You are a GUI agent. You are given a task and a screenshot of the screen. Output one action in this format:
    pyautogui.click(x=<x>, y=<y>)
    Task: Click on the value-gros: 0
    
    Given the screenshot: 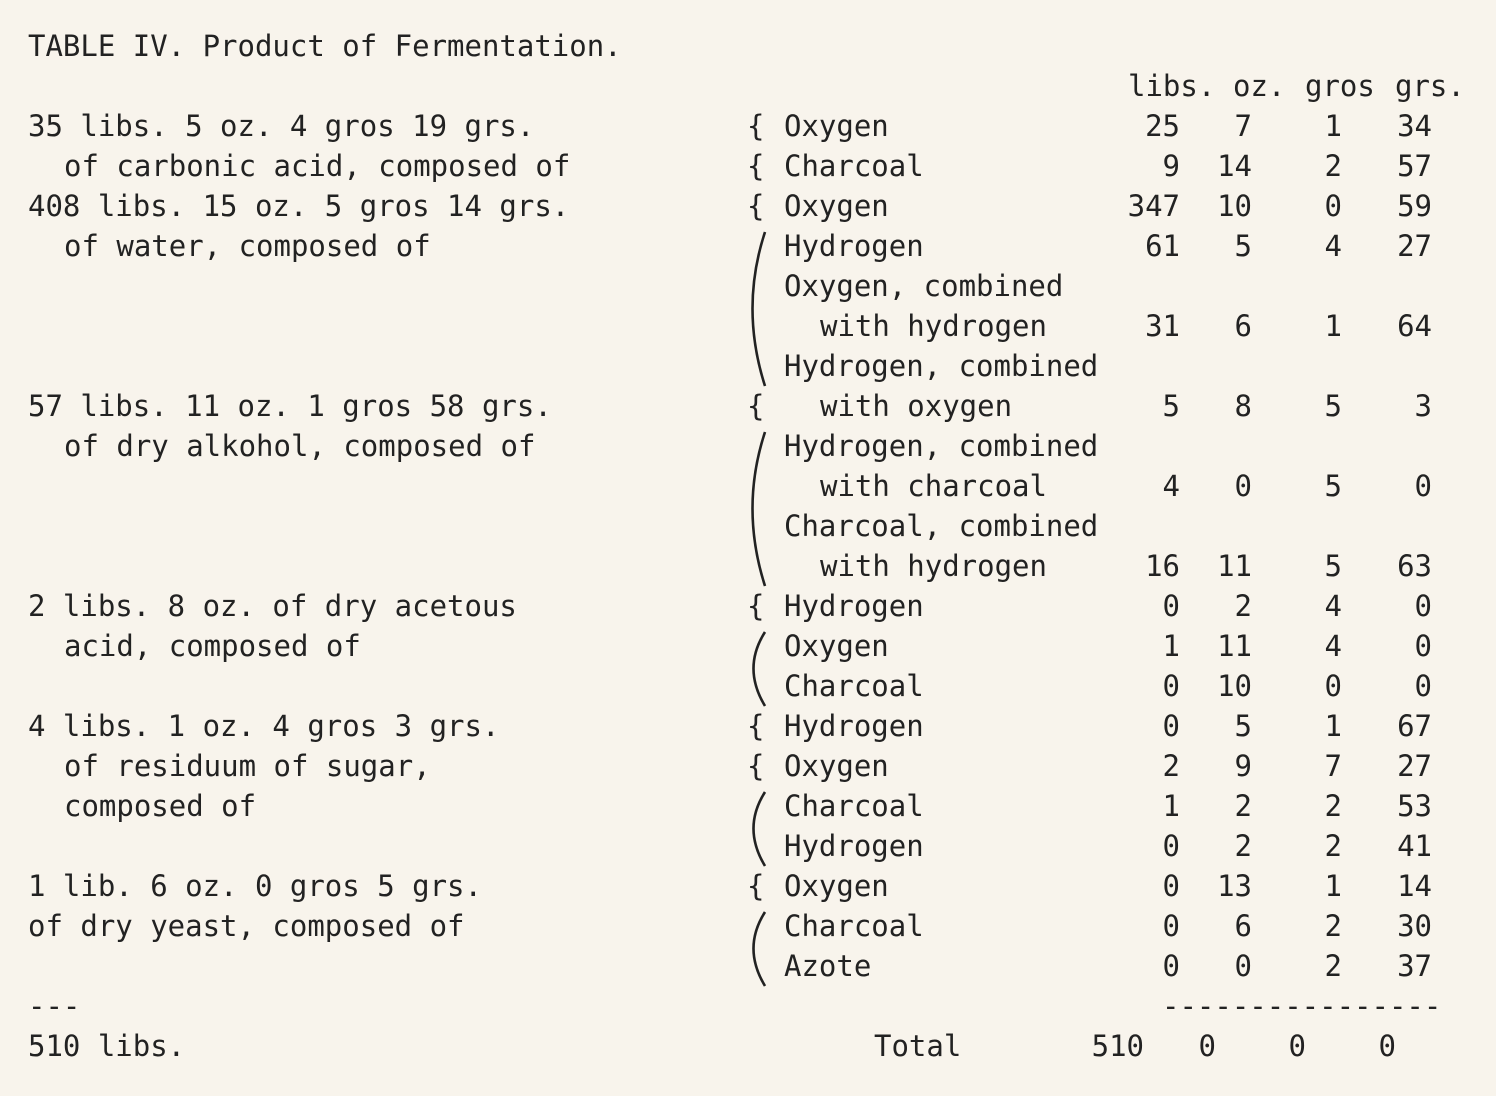 What is the action you would take?
    pyautogui.click(x=1333, y=686)
    